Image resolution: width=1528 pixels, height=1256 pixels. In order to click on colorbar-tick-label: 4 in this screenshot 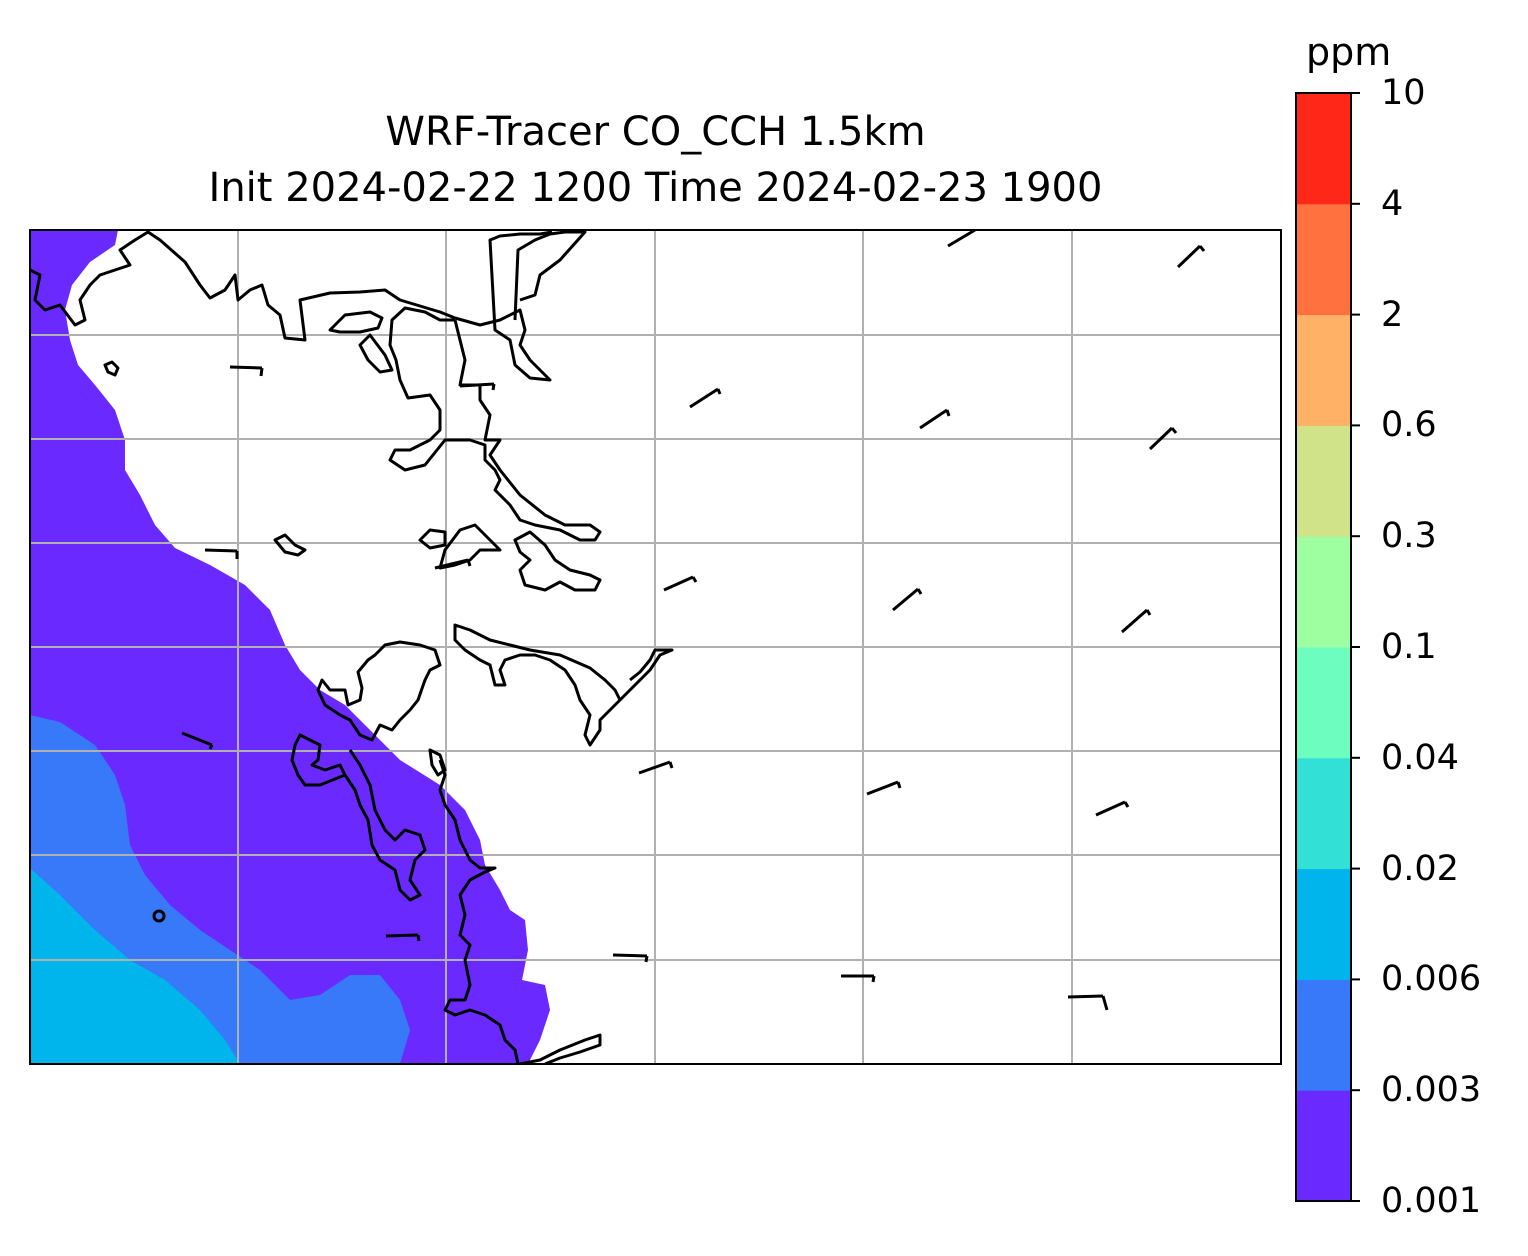, I will do `click(1392, 203)`.